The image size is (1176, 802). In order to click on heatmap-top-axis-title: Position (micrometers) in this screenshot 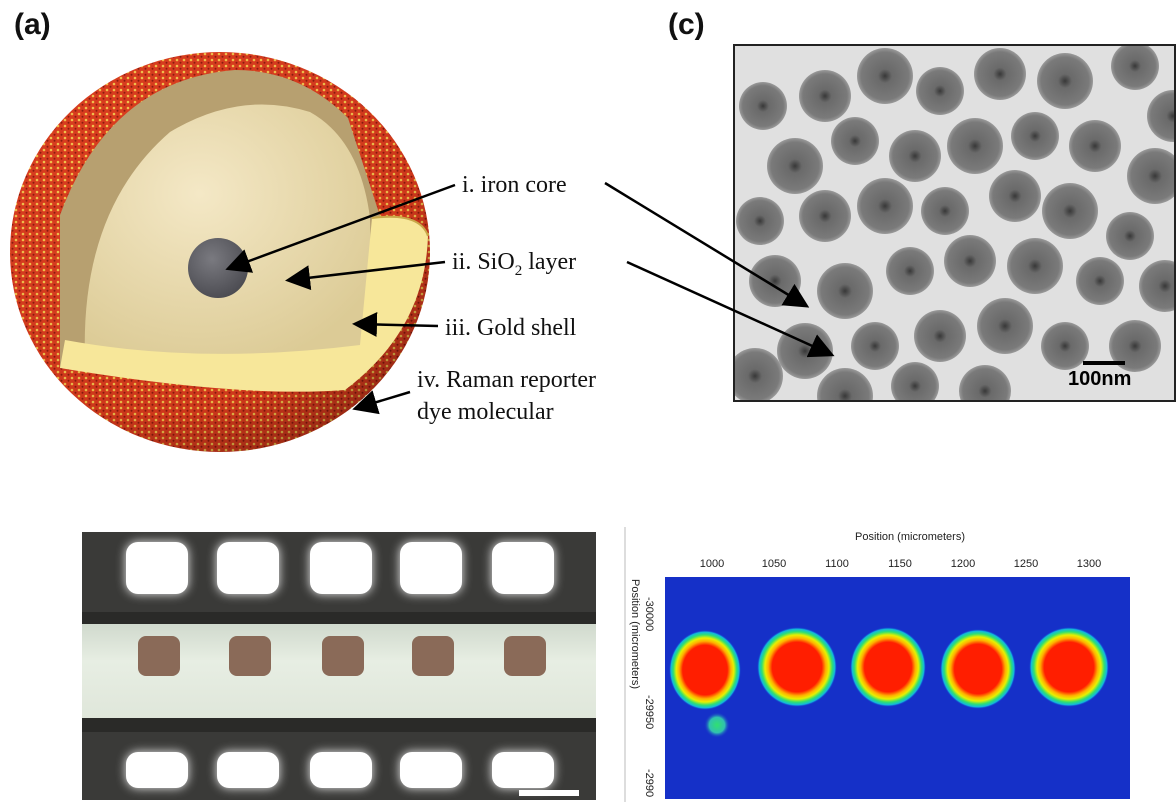, I will do `click(910, 537)`.